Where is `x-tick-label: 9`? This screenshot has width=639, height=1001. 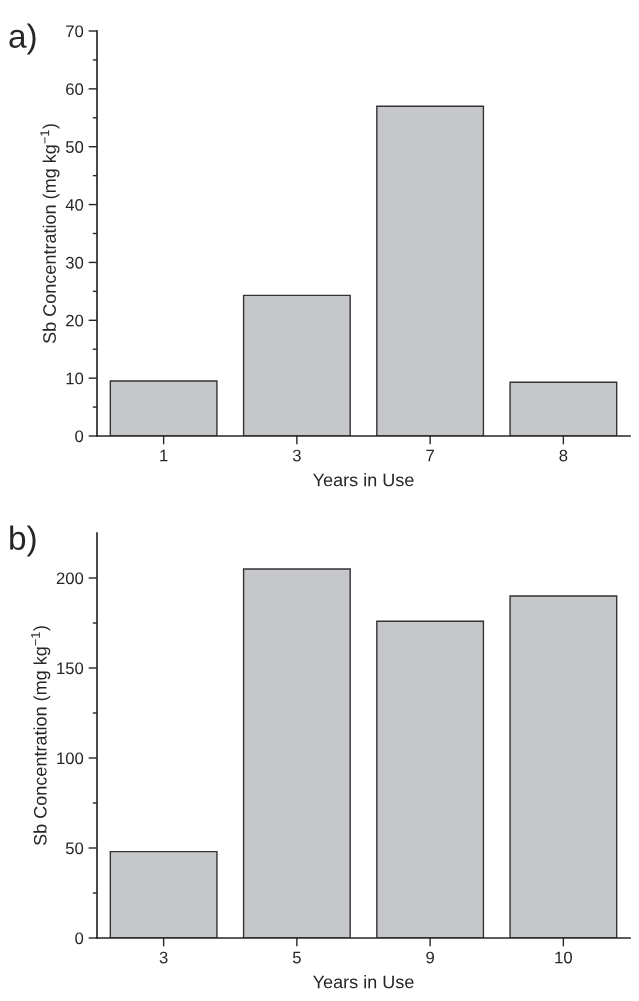 x-tick-label: 9 is located at coordinates (430, 957).